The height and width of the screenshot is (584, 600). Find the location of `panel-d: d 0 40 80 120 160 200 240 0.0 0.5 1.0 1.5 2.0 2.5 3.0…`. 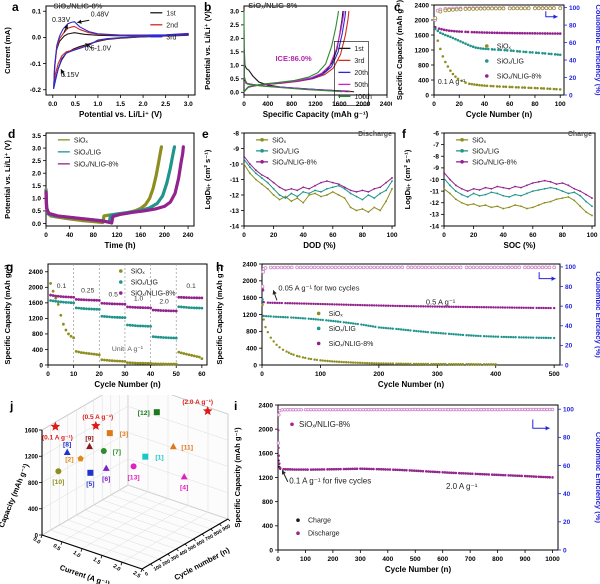

panel-d: d 0 40 80 120 160 200 240 0.0 0.5 1.0 1.5 2.0 2.5 3.0… is located at coordinates (100, 190).